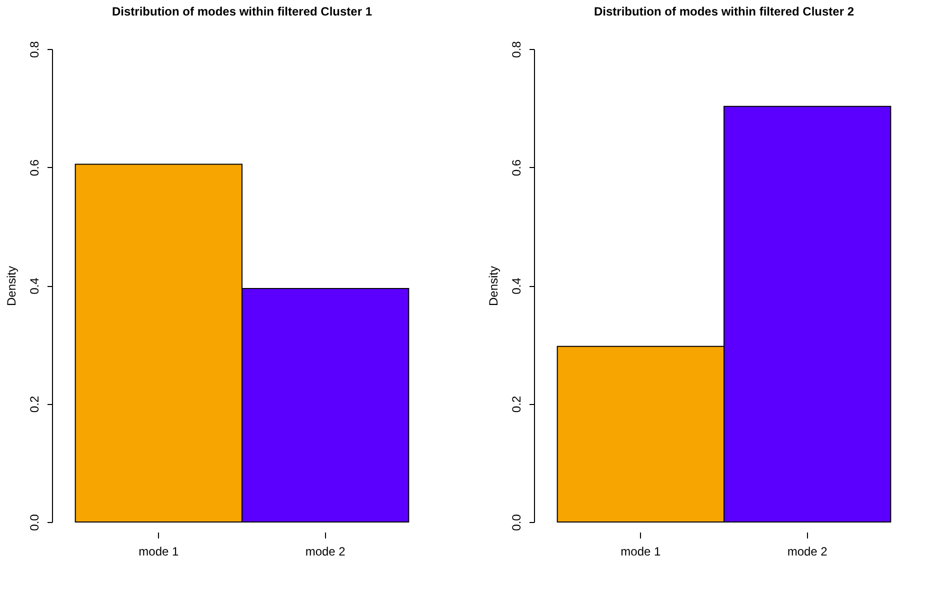  What do you see at coordinates (724, 11) in the screenshot?
I see `chart-title: Distribution of modes within filtered Cluster 2` at bounding box center [724, 11].